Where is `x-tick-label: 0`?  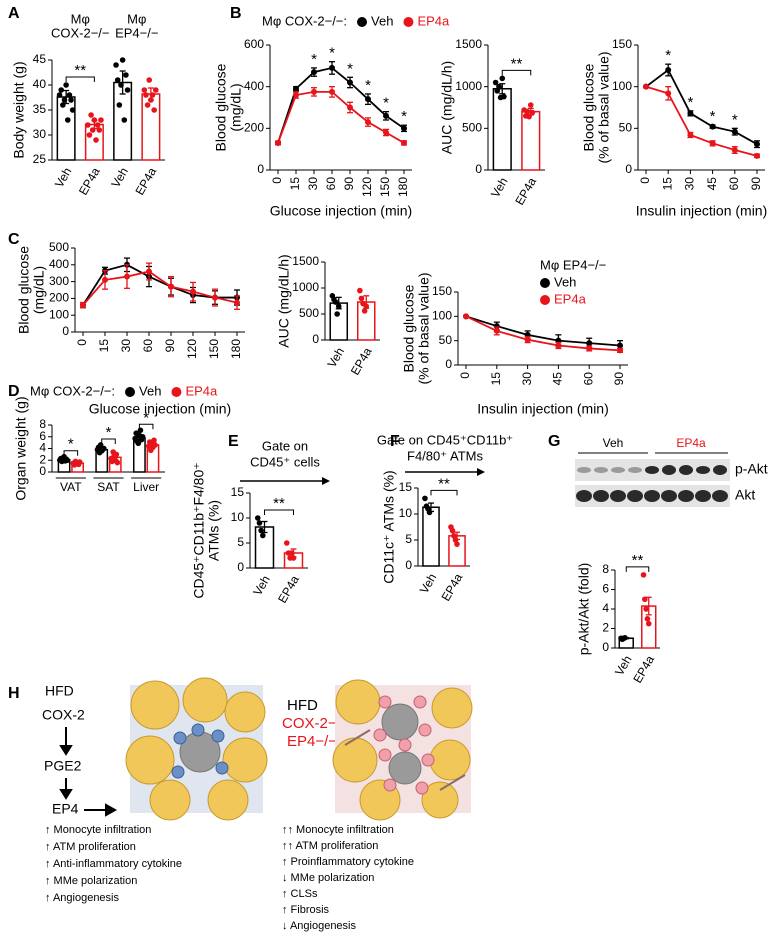
x-tick-label: 0 is located at coordinates (277, 180).